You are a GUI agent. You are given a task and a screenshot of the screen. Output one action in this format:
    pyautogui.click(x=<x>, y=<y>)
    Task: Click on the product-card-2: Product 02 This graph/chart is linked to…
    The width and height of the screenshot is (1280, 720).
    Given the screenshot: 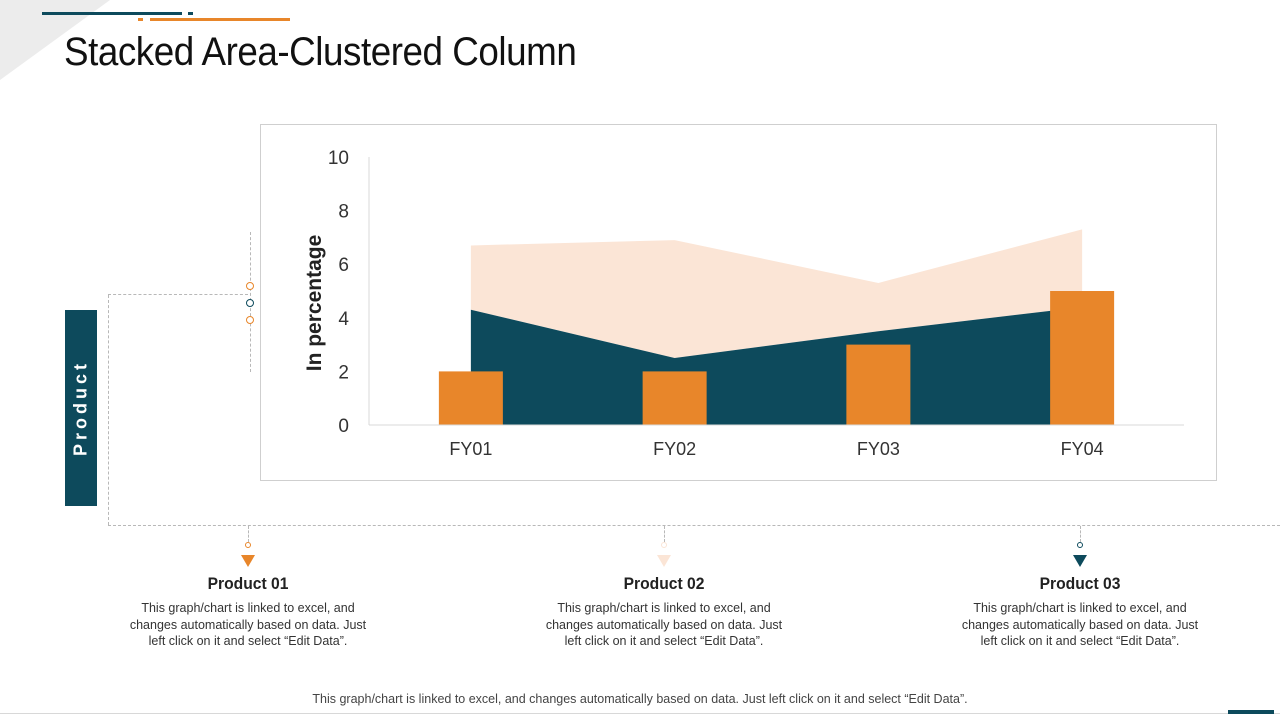 What is the action you would take?
    pyautogui.click(x=664, y=612)
    